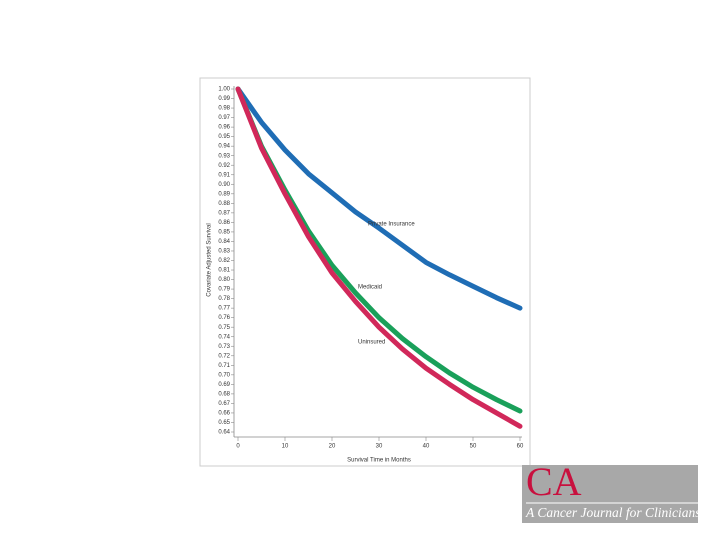 The width and height of the screenshot is (728, 546). I want to click on y-tick-label: 1.00, so click(224, 90).